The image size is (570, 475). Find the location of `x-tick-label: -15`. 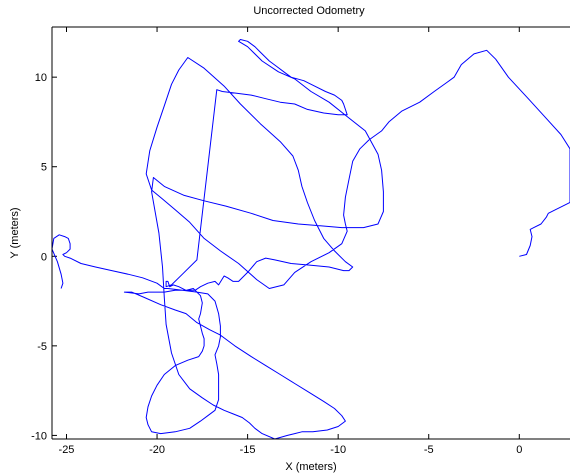

x-tick-label: -15 is located at coordinates (248, 450).